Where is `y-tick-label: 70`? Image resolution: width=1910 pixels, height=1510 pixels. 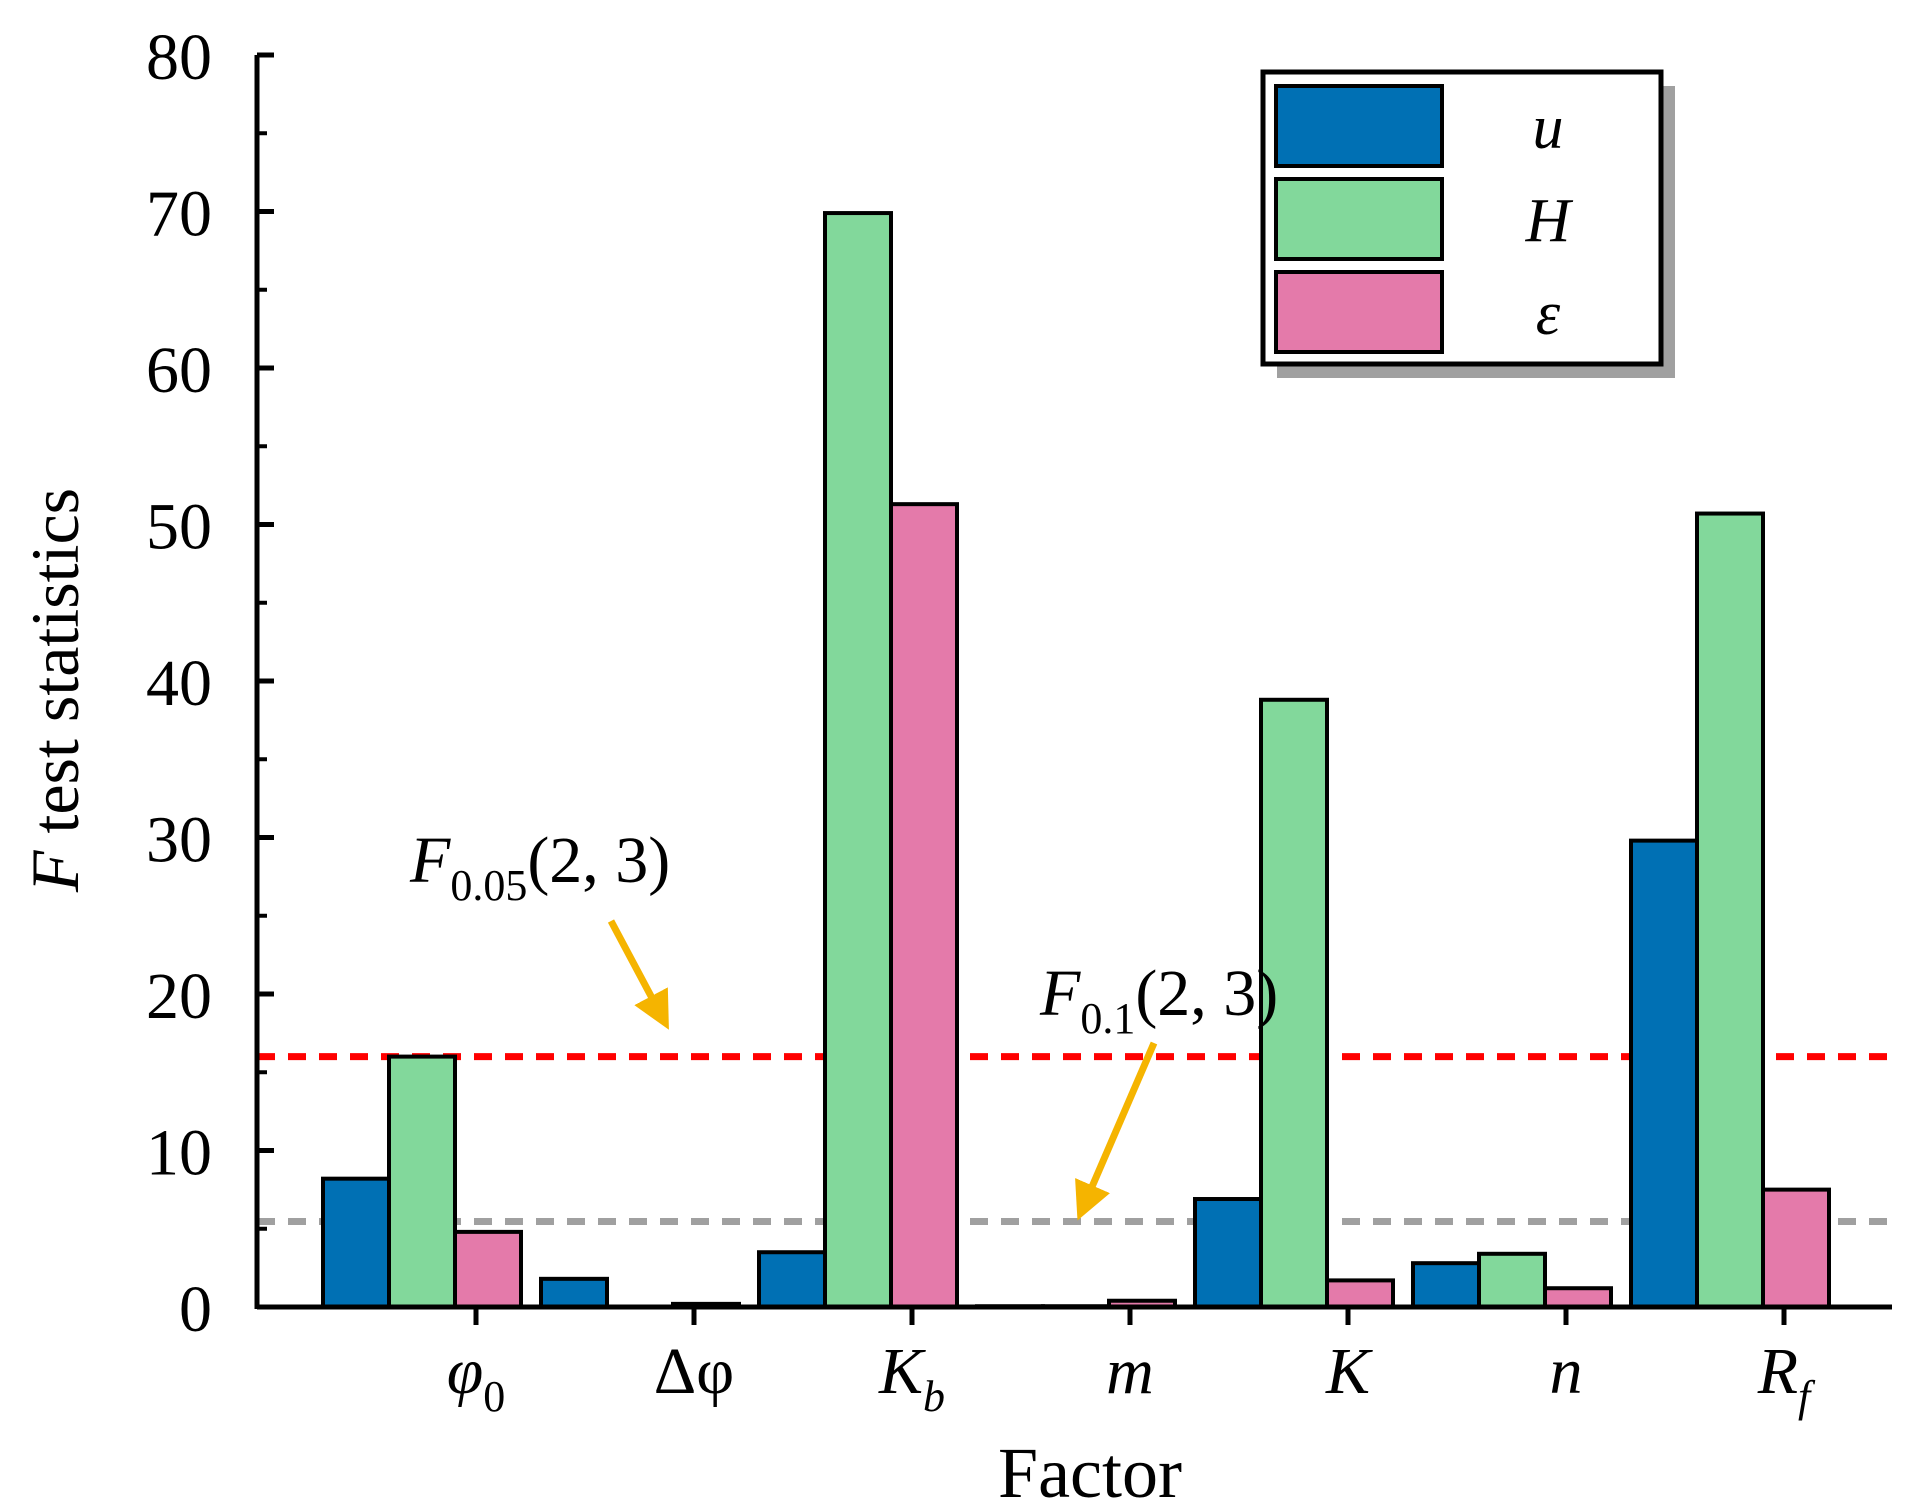
y-tick-label: 70 is located at coordinates (179, 214).